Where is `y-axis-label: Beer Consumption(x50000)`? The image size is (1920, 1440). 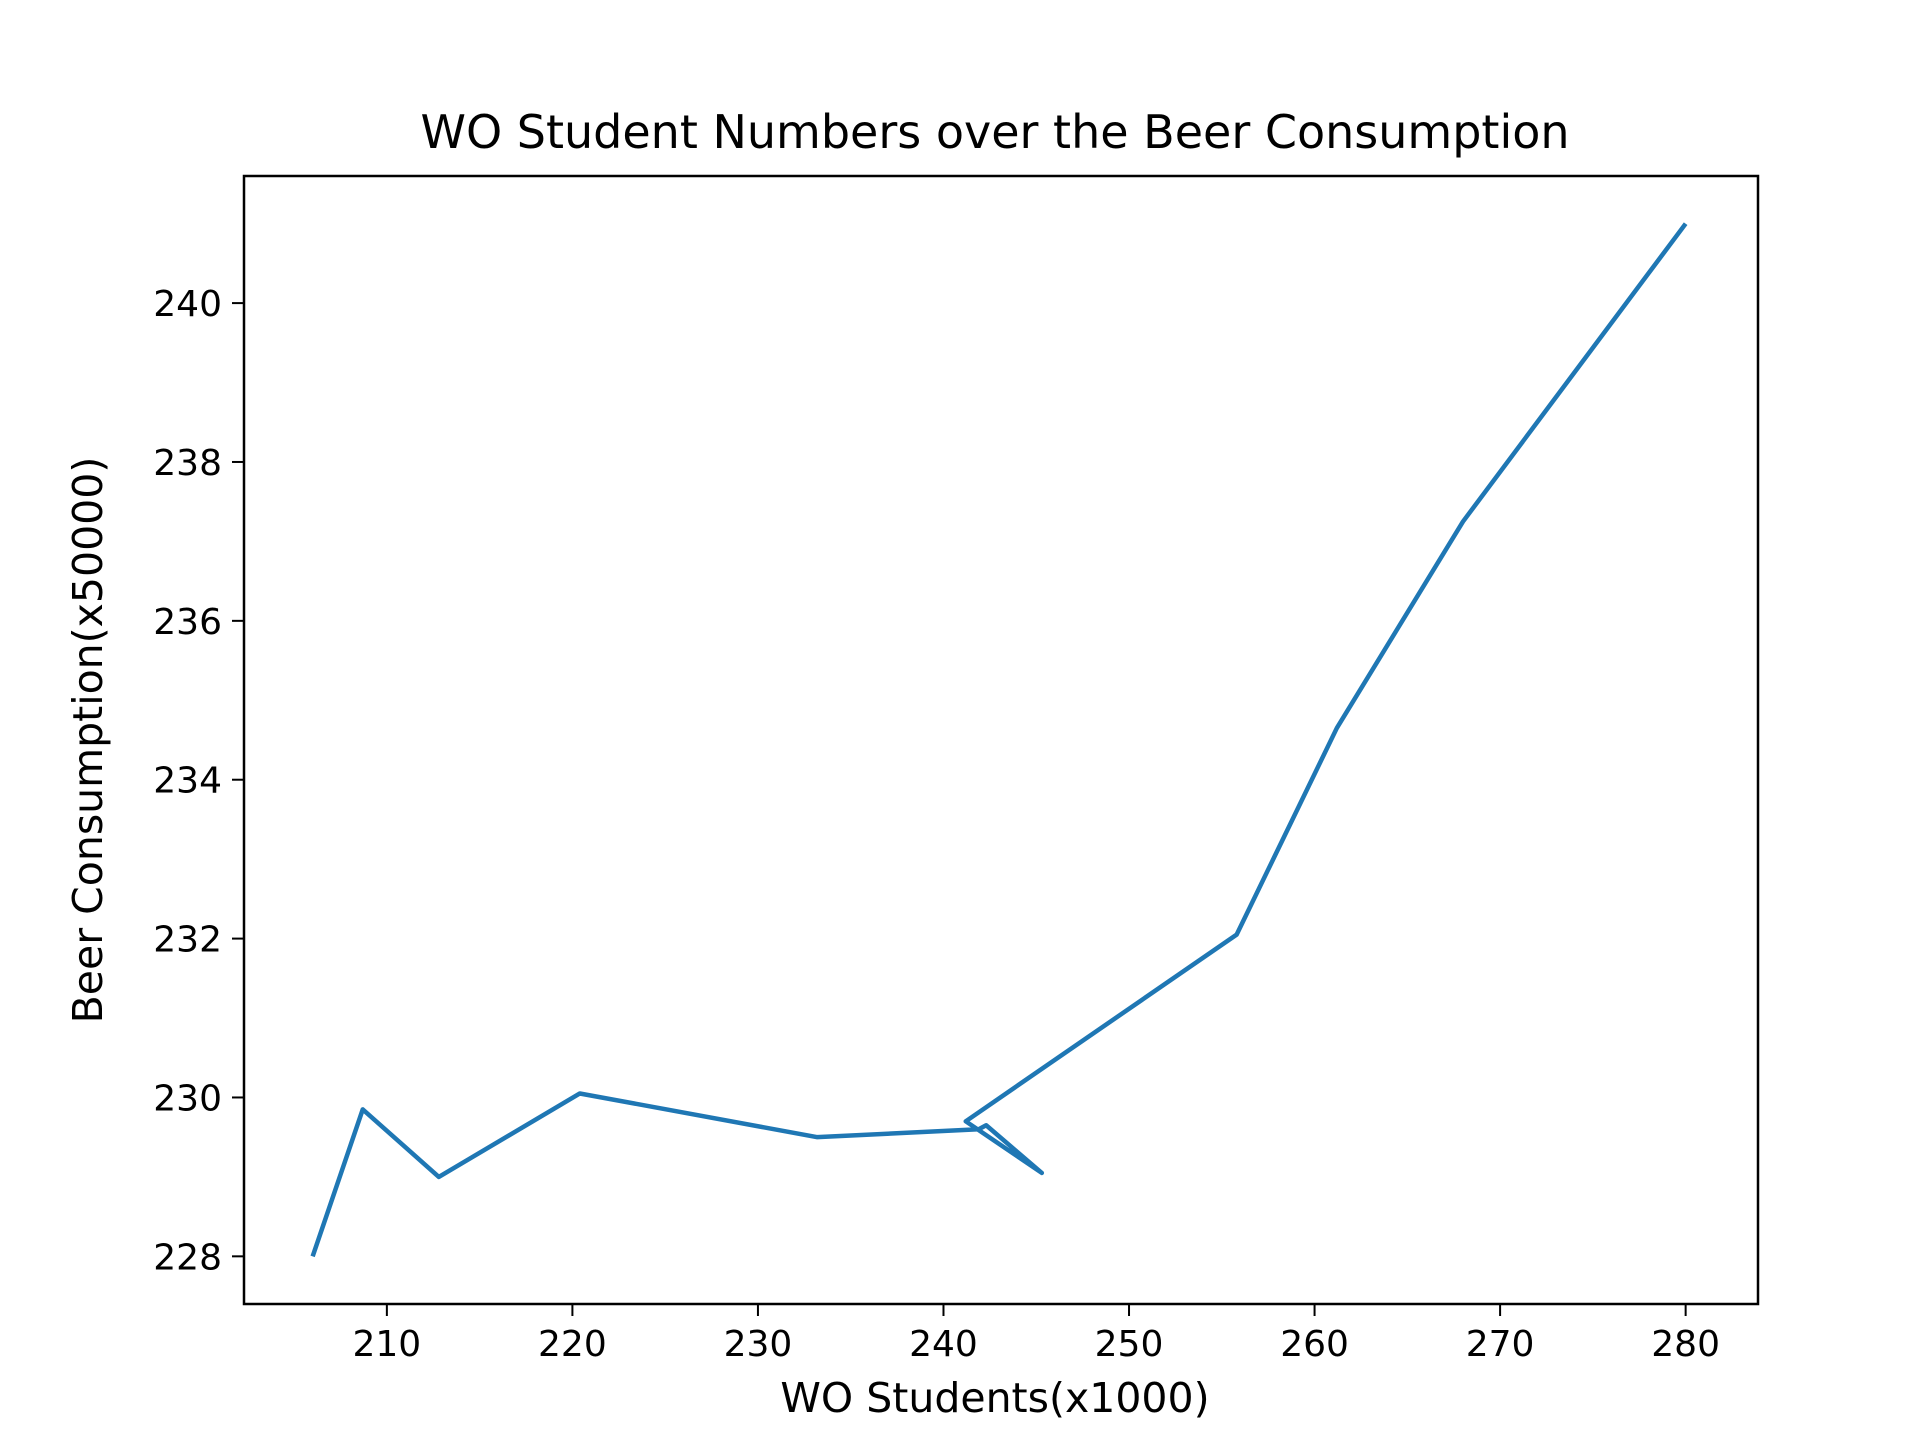
y-axis-label: Beer Consumption(x50000) is located at coordinates (88, 740).